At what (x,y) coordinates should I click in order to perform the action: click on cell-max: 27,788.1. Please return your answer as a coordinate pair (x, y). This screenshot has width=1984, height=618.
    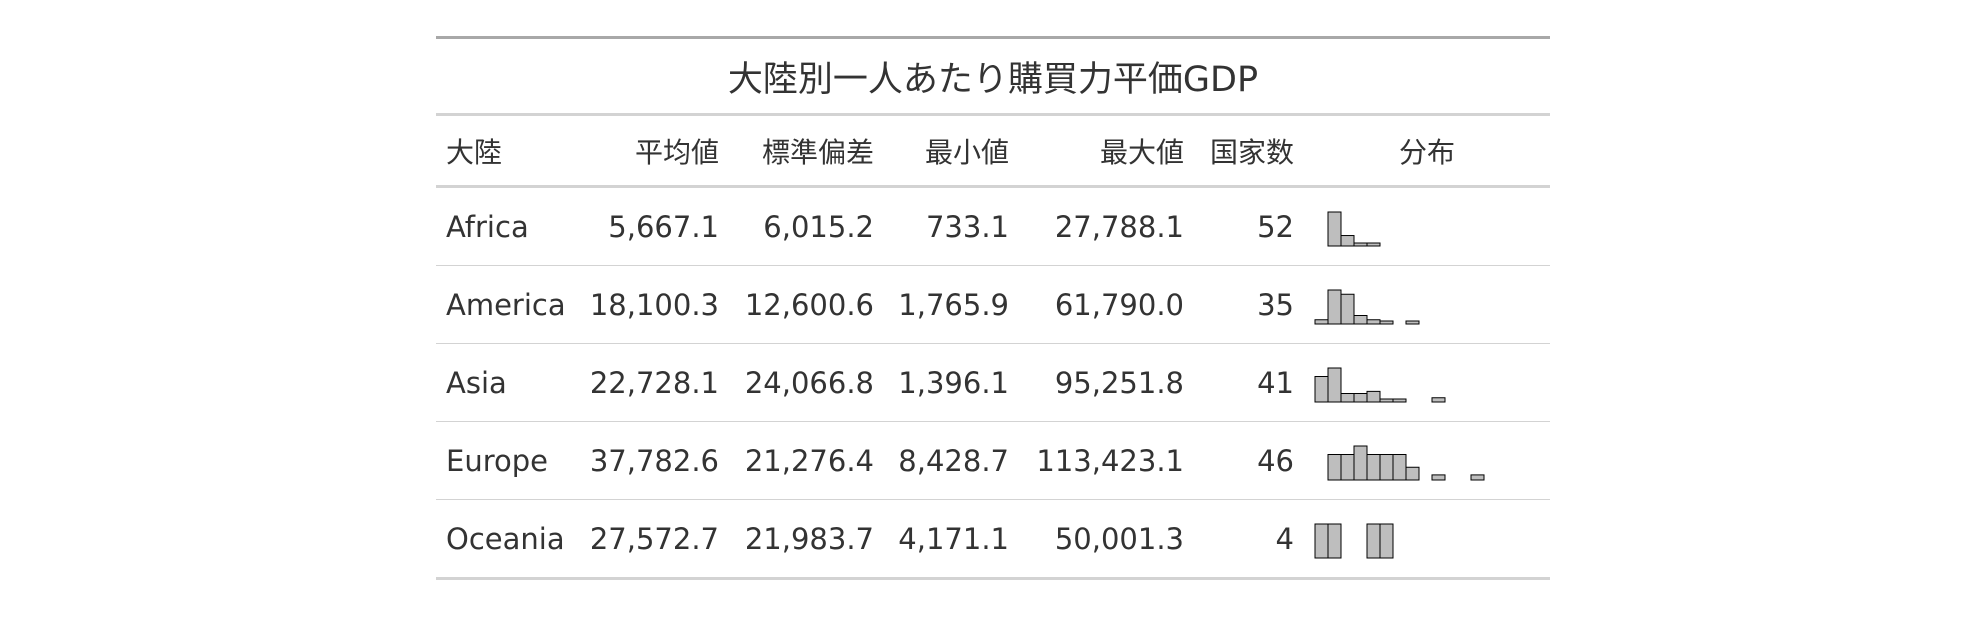
    Looking at the image, I should click on (1106, 226).